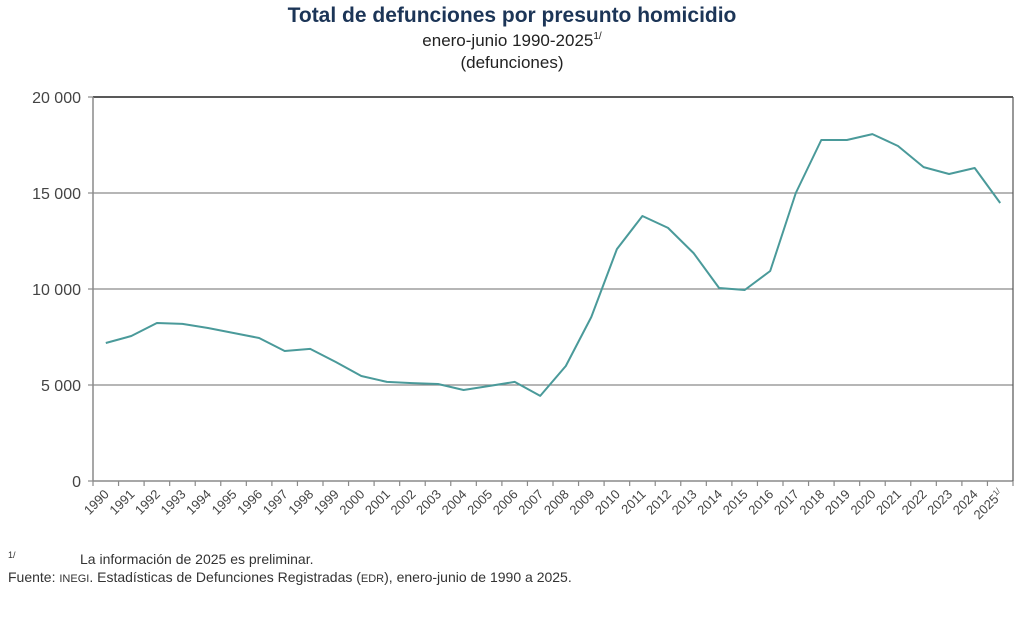  What do you see at coordinates (989, 504) in the screenshot?
I see `x-tick-label: 20251/` at bounding box center [989, 504].